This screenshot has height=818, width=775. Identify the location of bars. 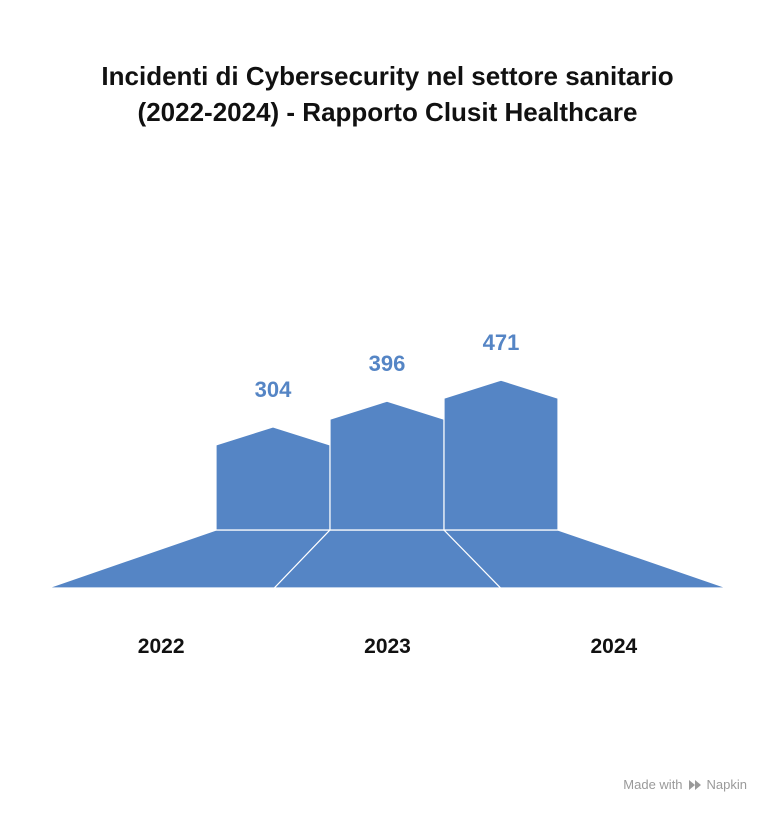
(387, 455).